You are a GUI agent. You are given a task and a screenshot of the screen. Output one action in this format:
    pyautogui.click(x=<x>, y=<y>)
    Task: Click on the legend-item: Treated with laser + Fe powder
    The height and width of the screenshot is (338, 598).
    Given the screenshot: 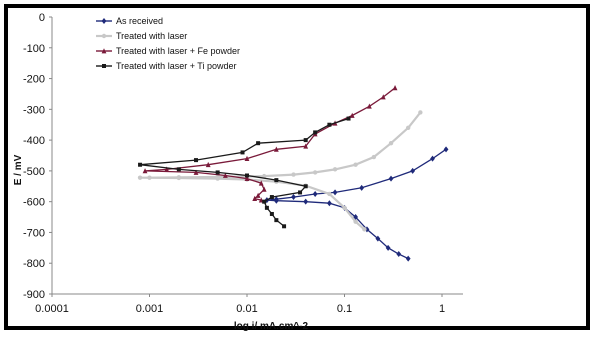 What is the action you would take?
    pyautogui.click(x=168, y=51)
    